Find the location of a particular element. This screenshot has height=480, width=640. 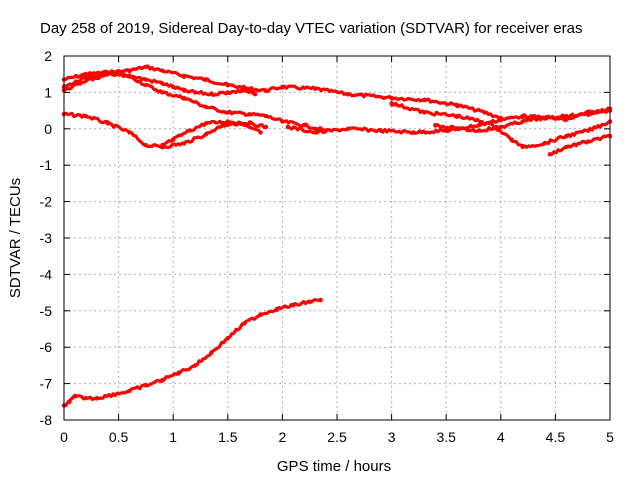

y-tick-label: -6 is located at coordinates (46, 347).